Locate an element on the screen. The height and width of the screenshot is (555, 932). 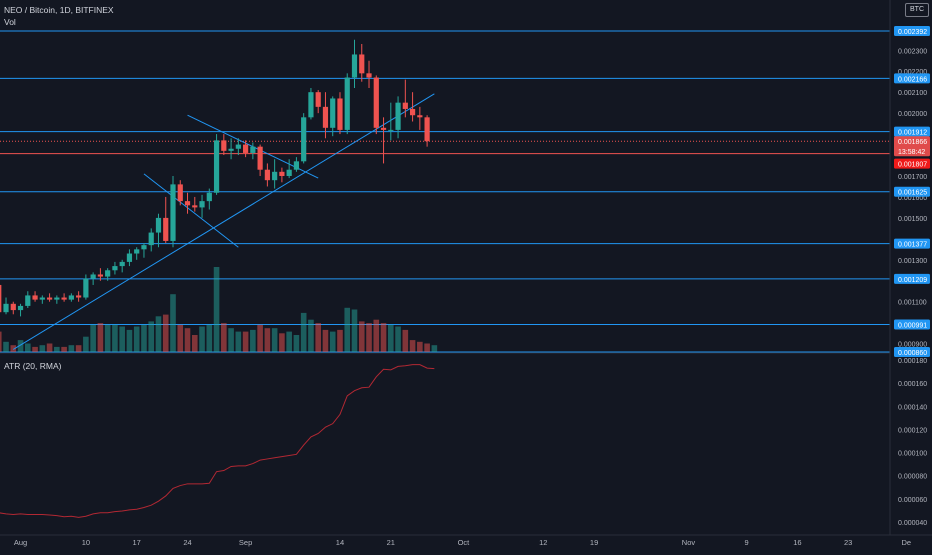
atr-tick-label: 0.000060 is located at coordinates (912, 500).